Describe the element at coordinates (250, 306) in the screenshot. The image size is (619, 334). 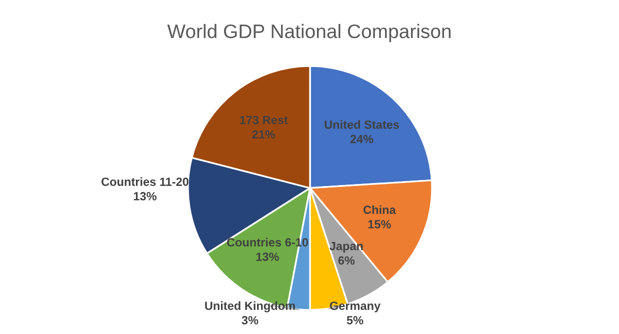
I see `slice-label: United Kingdom` at that location.